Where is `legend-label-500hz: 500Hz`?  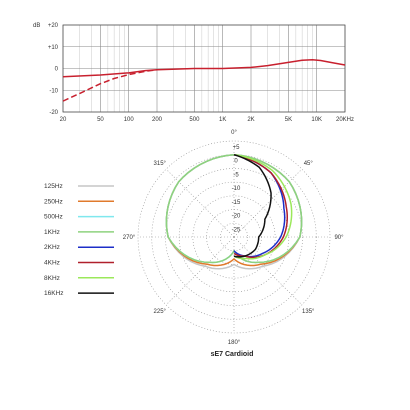
legend-label-500hz: 500Hz is located at coordinates (53, 217).